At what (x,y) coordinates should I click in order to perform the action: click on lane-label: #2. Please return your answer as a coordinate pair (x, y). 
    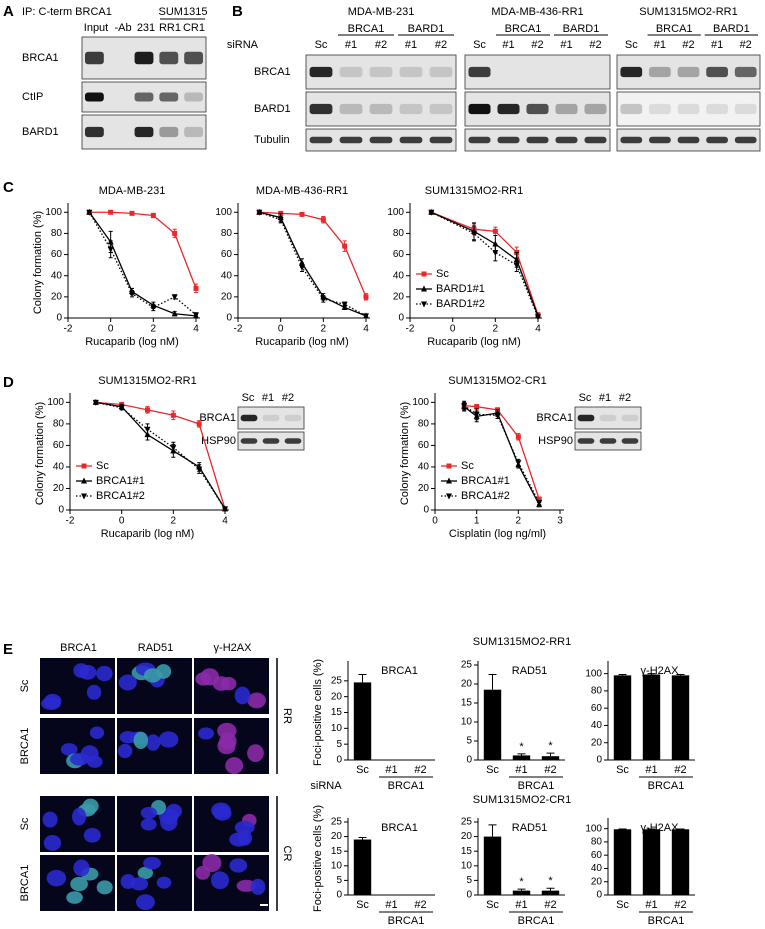
    Looking at the image, I should click on (746, 45).